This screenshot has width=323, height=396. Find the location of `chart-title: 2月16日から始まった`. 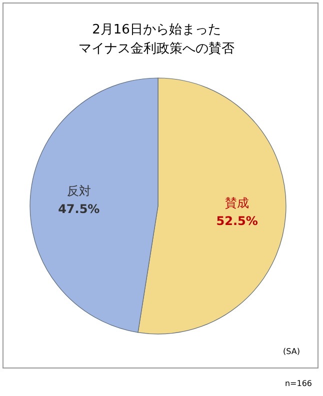

chart-title: 2月16日から始まった is located at coordinates (156, 30).